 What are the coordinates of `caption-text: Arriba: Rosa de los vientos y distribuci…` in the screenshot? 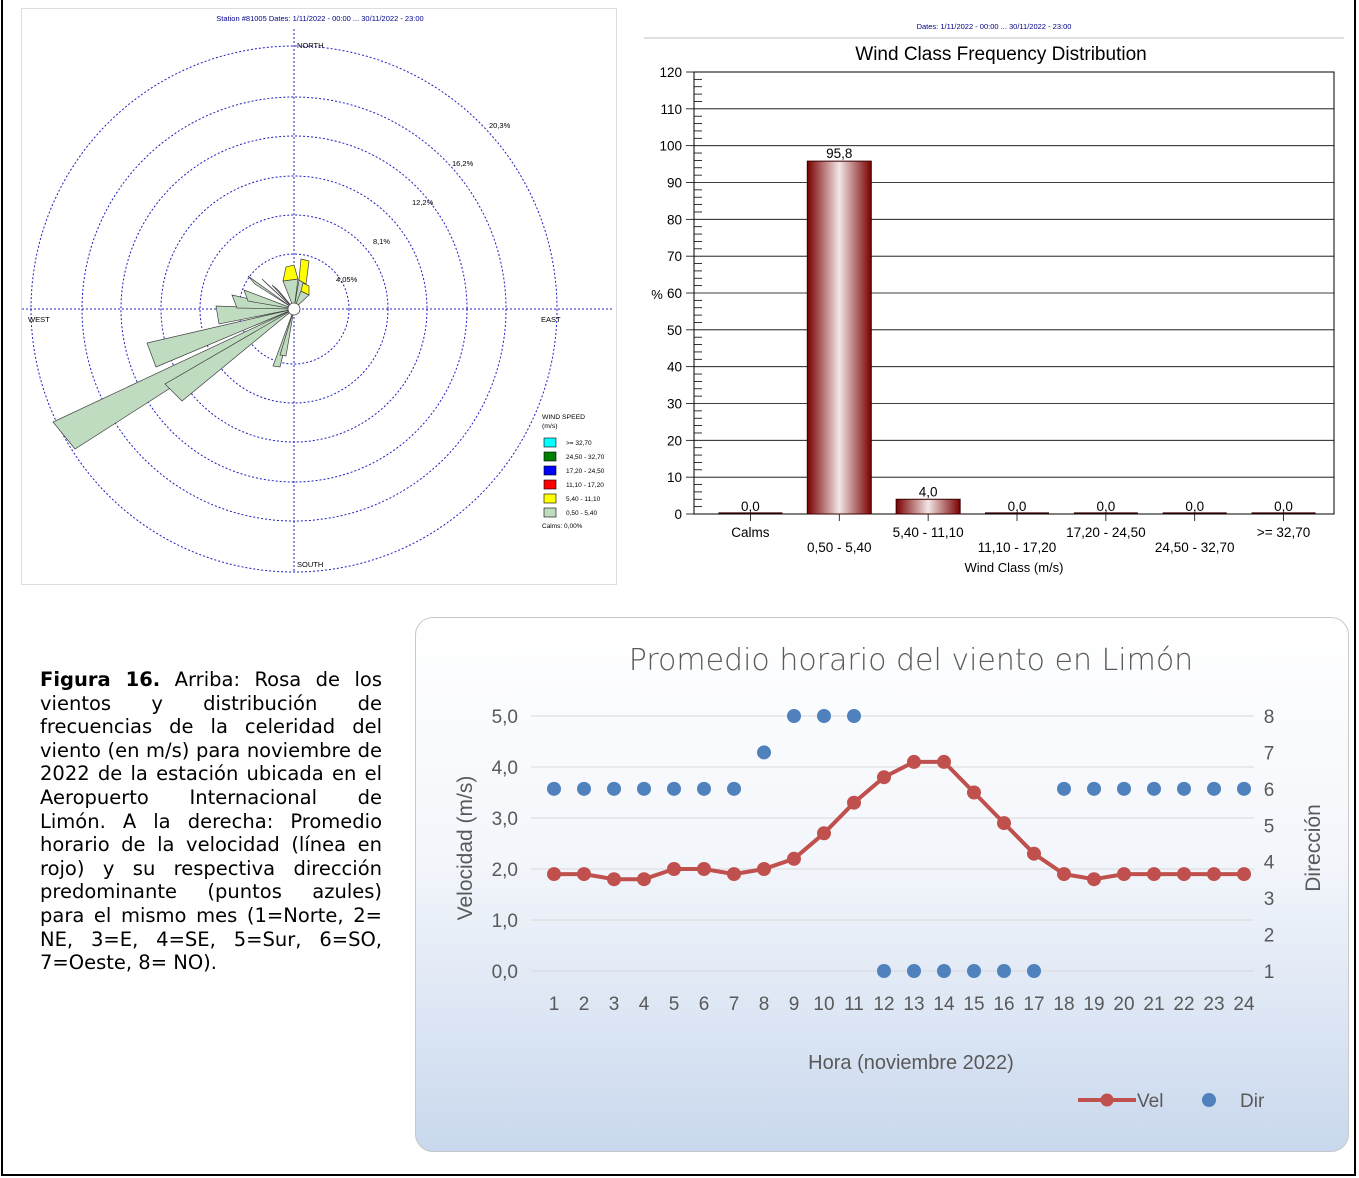 It's located at (211, 821).